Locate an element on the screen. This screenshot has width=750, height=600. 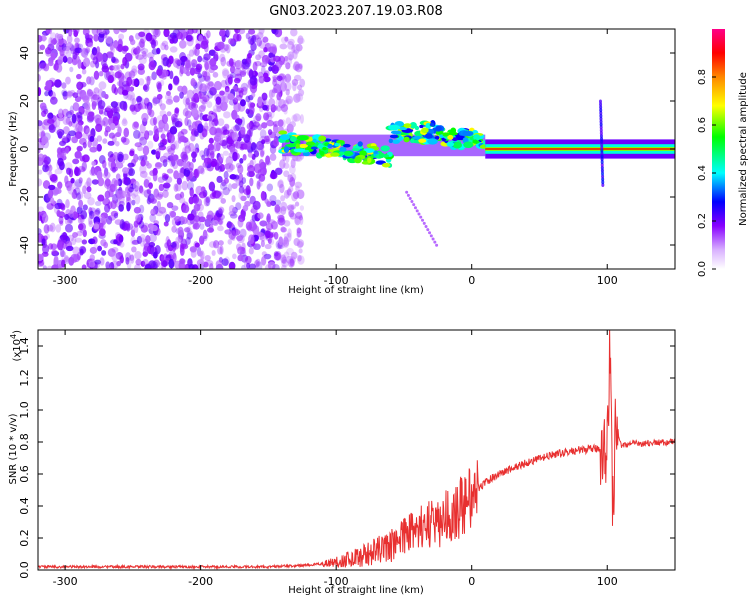
y-tick-label: 0.0 is located at coordinates (24, 570).